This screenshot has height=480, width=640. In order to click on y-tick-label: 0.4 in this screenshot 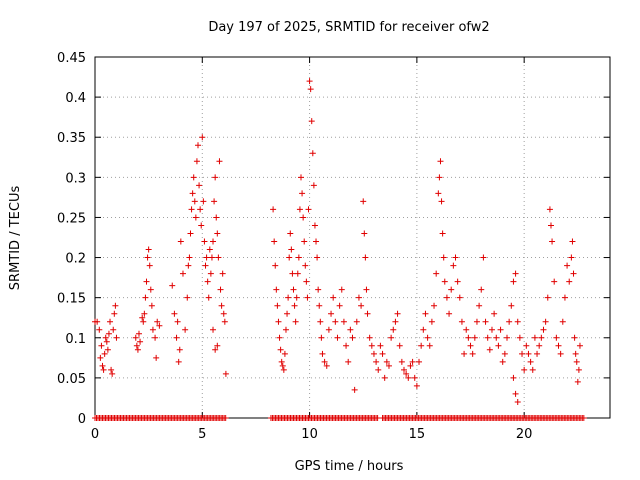, I will do `click(75, 98)`.